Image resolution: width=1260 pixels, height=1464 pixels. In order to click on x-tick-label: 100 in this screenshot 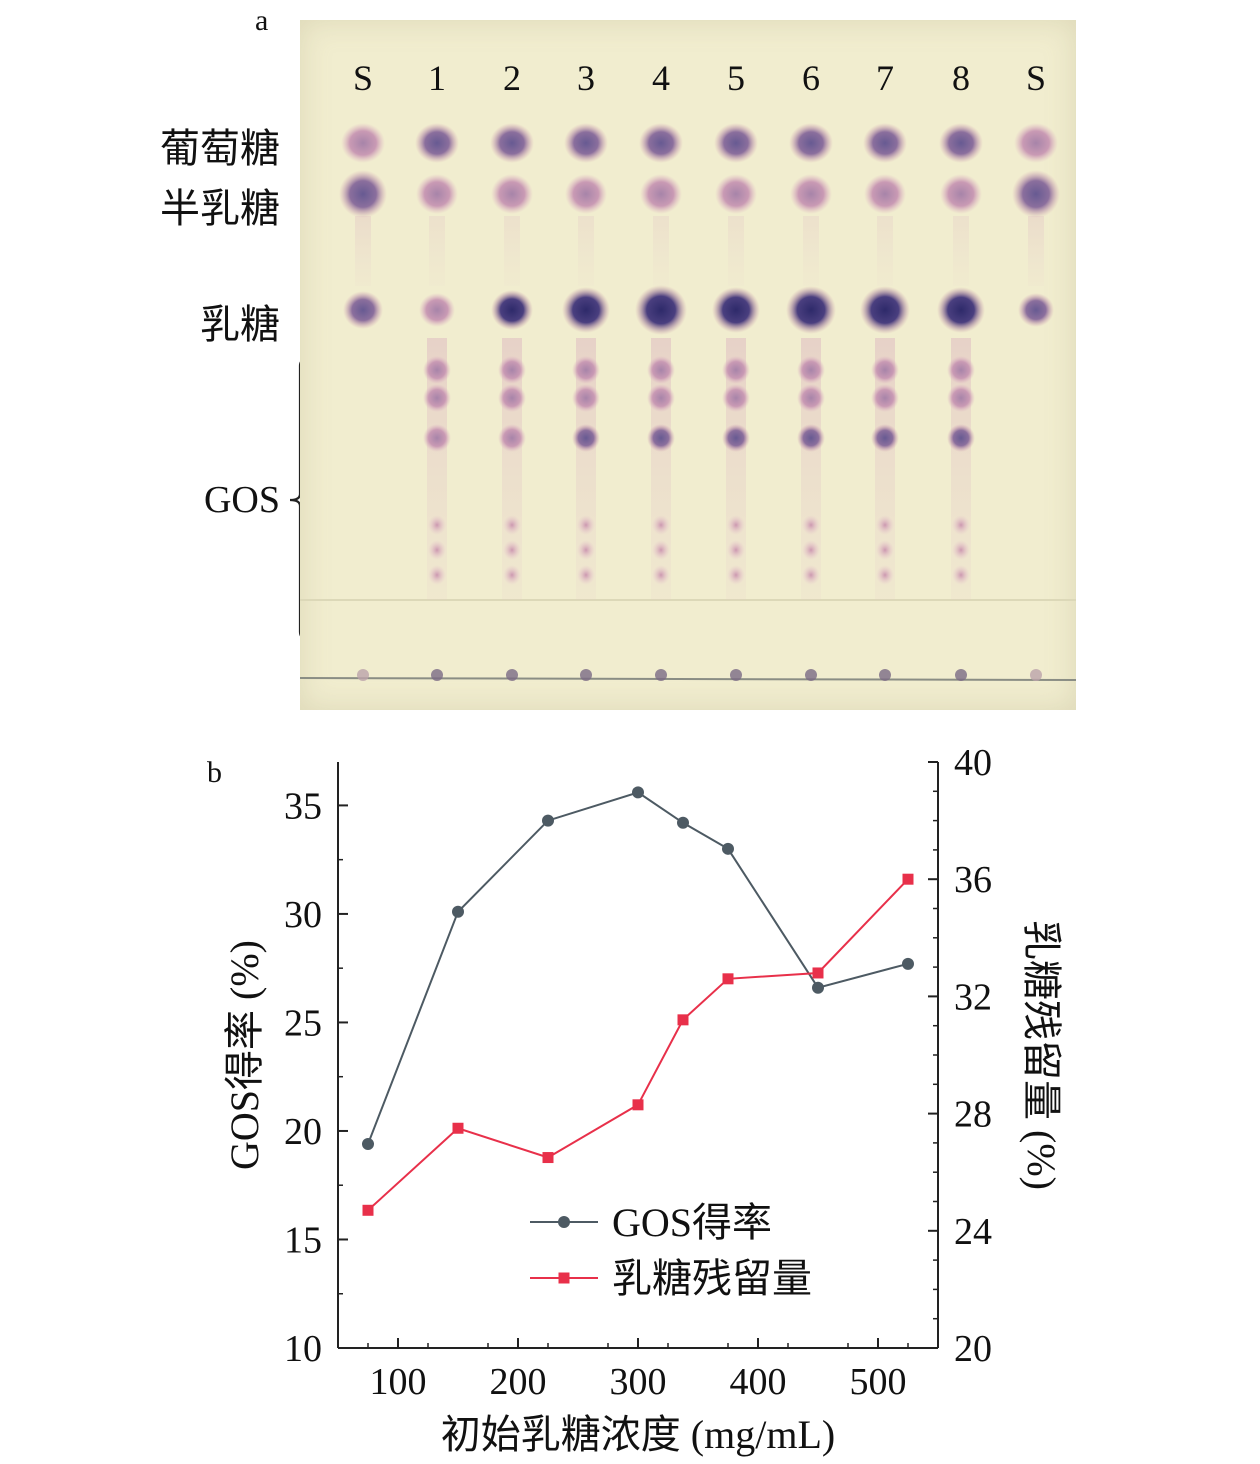, I will do `click(398, 1382)`.